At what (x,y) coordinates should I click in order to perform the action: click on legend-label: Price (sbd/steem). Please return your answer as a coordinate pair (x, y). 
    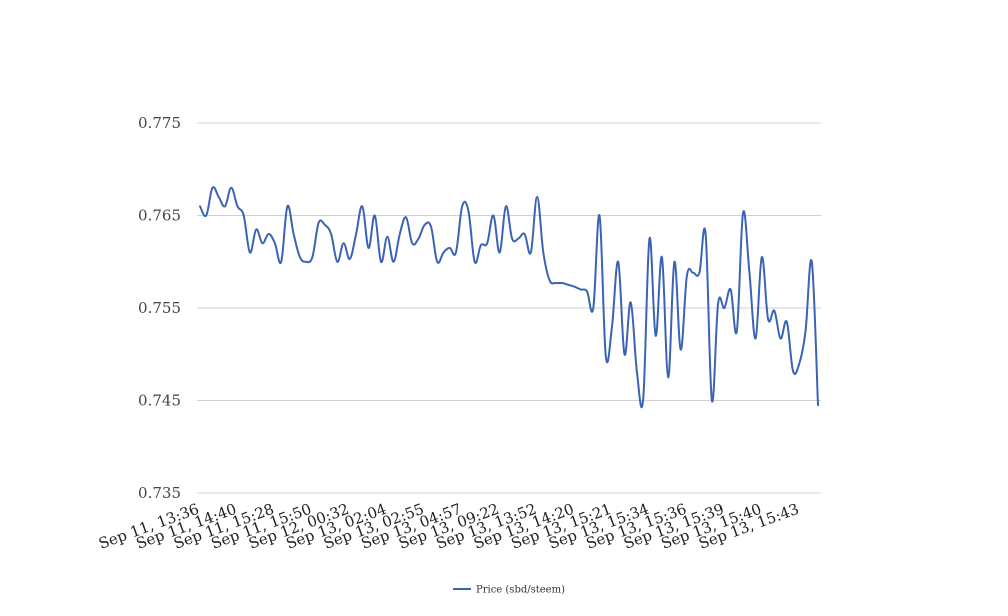
    Looking at the image, I should click on (520, 590).